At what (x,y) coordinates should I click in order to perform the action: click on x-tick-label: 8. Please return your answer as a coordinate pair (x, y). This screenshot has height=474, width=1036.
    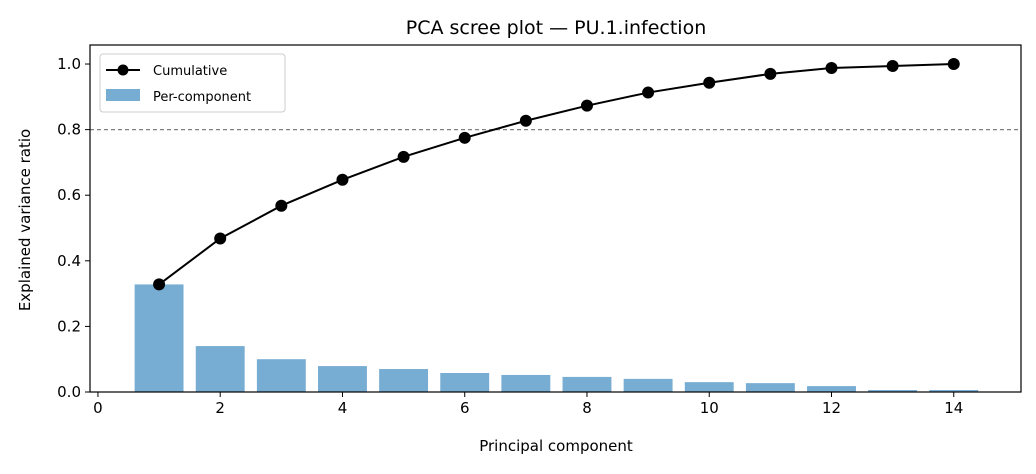
    Looking at the image, I should click on (587, 408).